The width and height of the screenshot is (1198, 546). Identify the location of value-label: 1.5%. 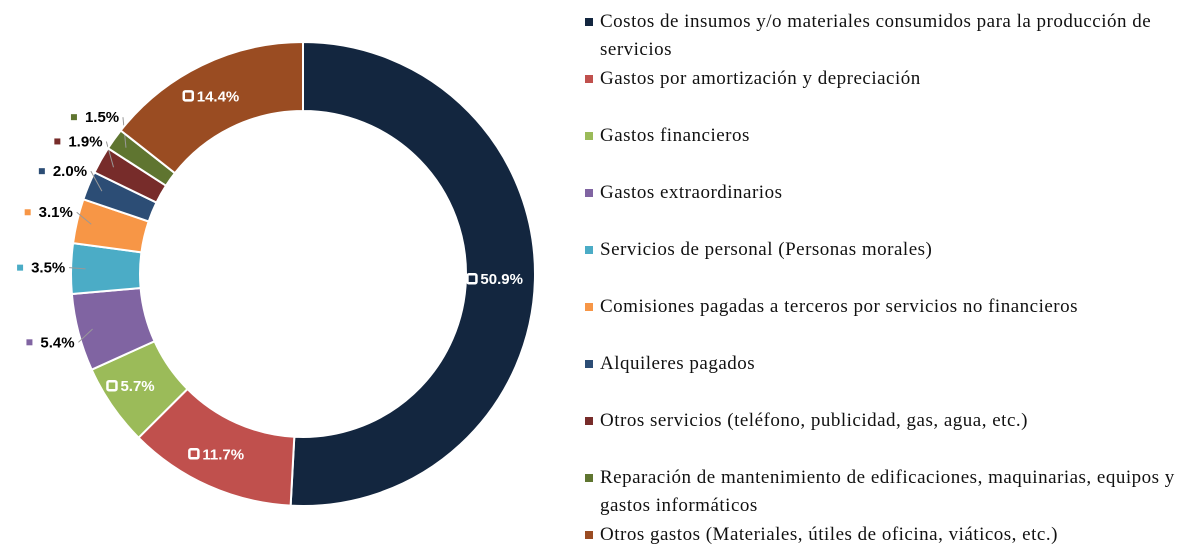
(102, 117).